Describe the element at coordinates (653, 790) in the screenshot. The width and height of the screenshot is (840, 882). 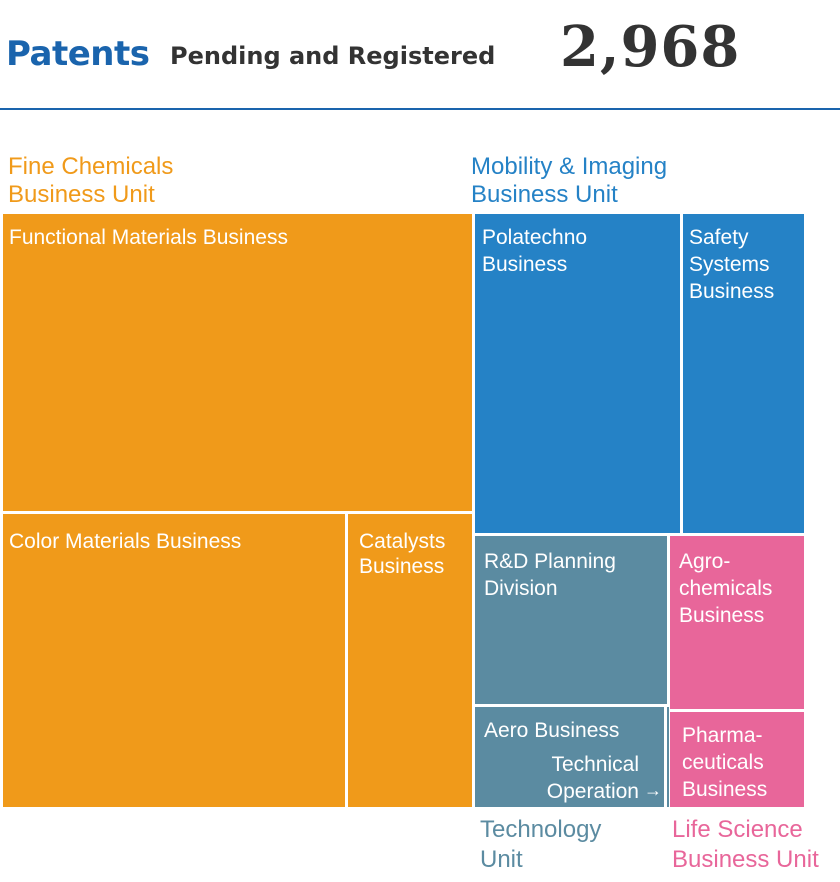
I see `tile-arrow-techop: →` at that location.